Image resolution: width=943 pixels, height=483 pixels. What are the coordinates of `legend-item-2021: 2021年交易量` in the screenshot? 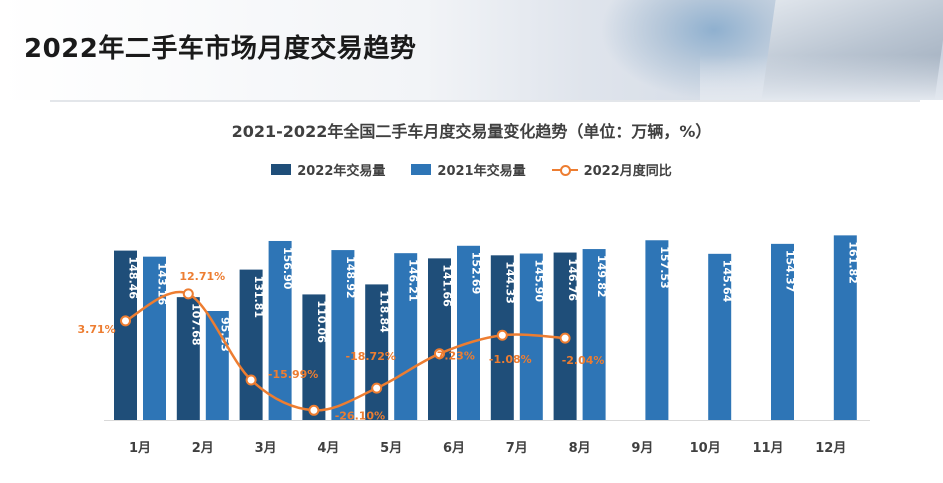 It's located at (468, 169).